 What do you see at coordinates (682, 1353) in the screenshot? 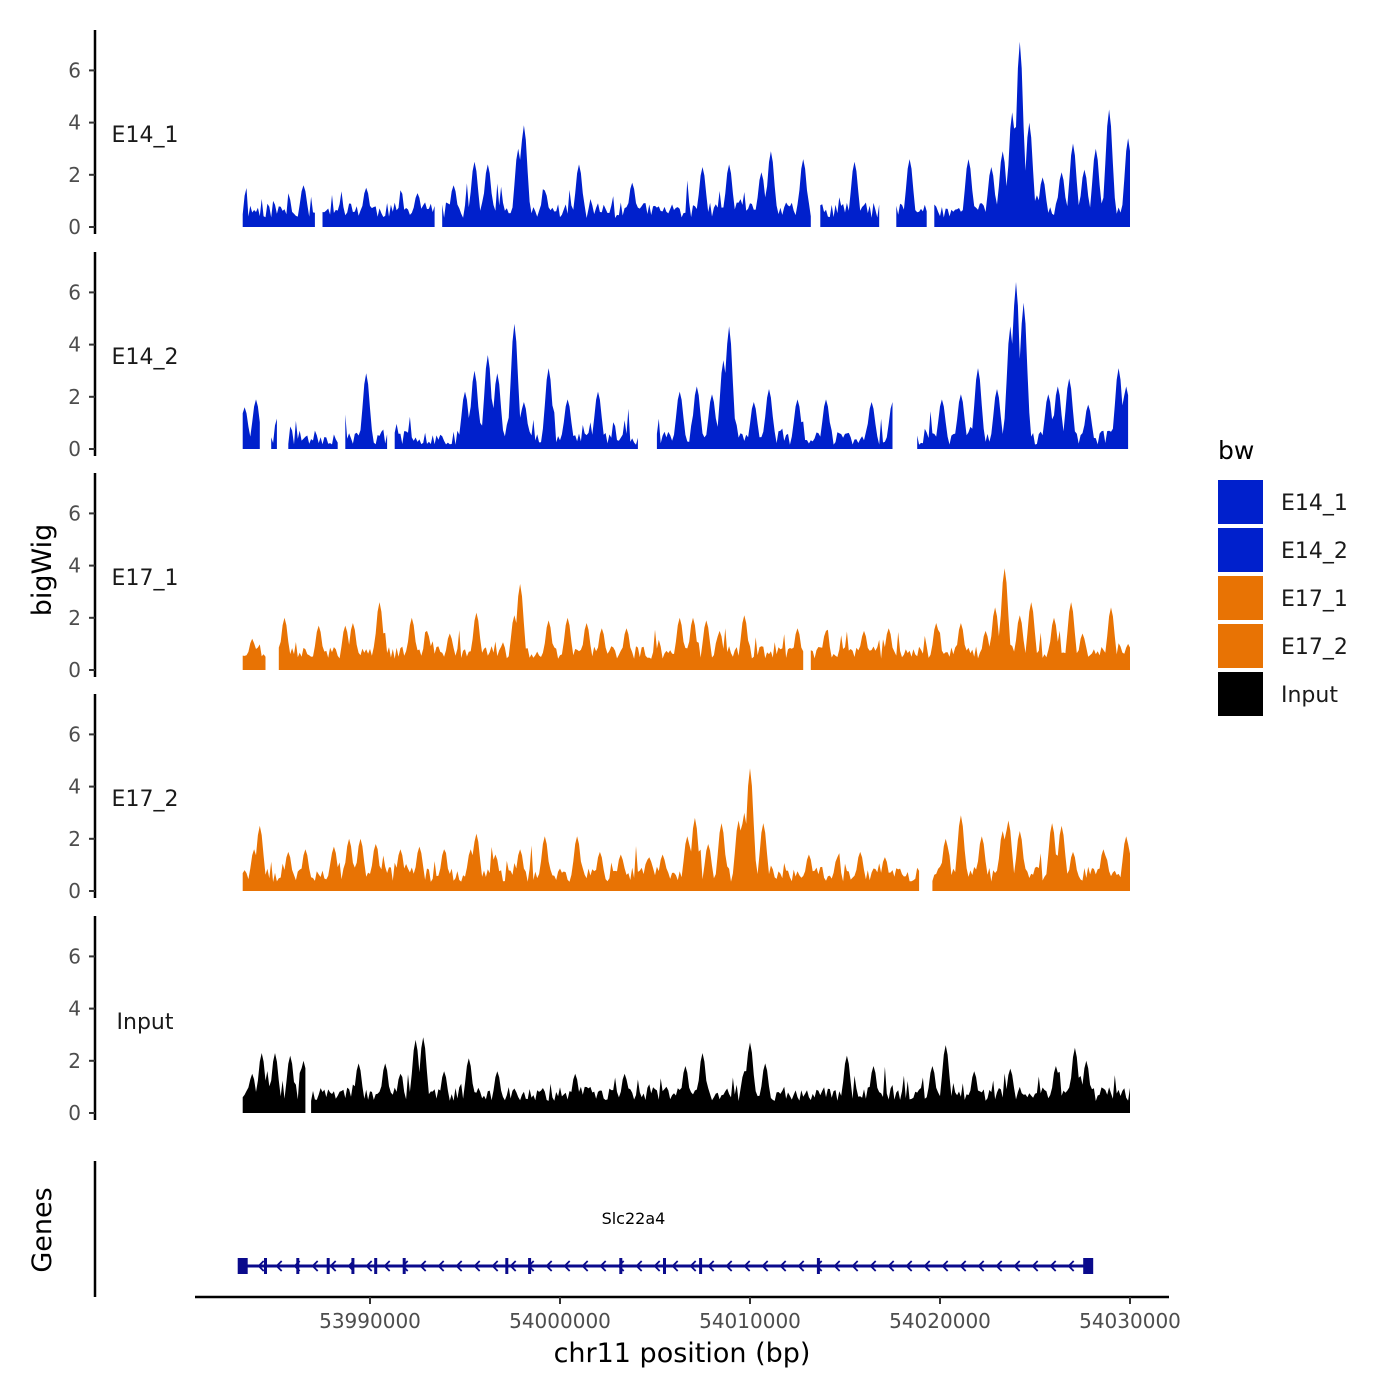
I see `x-axis-title: chr11 position (bp)` at bounding box center [682, 1353].